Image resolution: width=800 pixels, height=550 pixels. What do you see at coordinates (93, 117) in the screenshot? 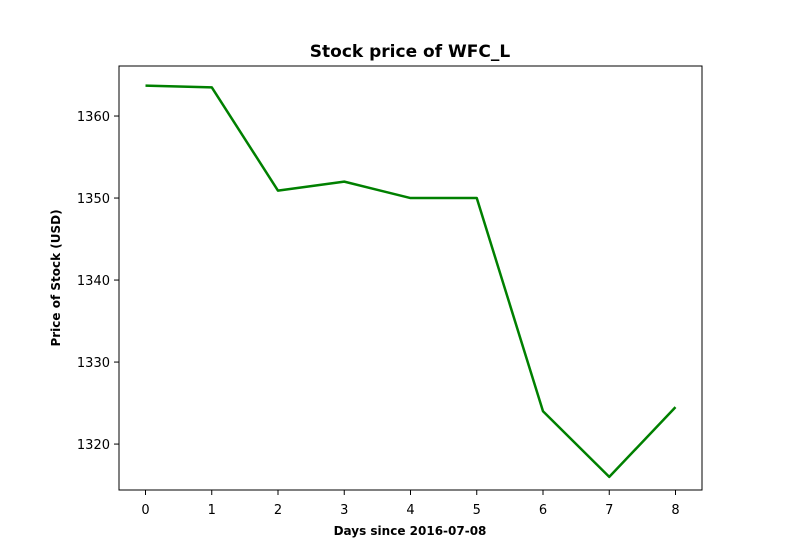
I see `y-tick-label: 1360` at bounding box center [93, 117].